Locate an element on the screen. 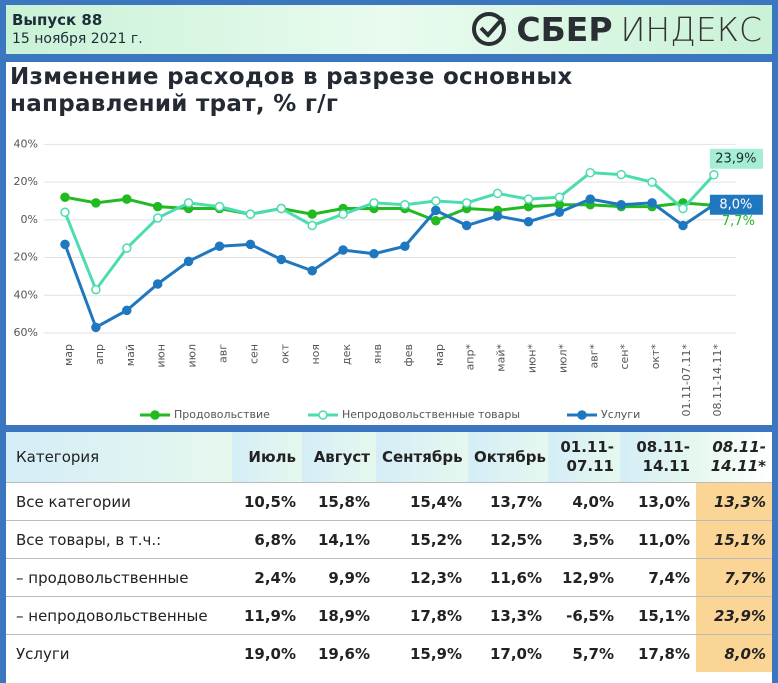  column-header: Категория is located at coordinates (119, 457).